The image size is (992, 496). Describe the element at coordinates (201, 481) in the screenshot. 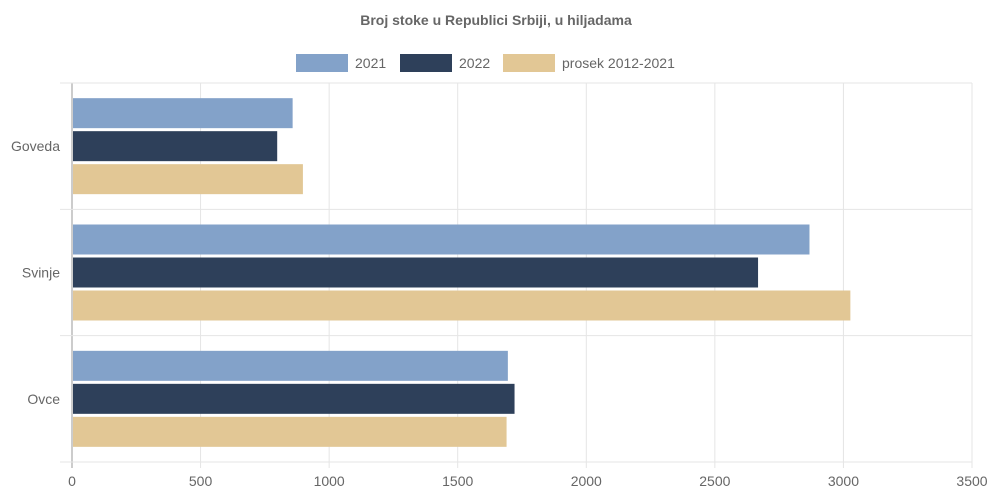

I see `x-tick-label: 500` at that location.